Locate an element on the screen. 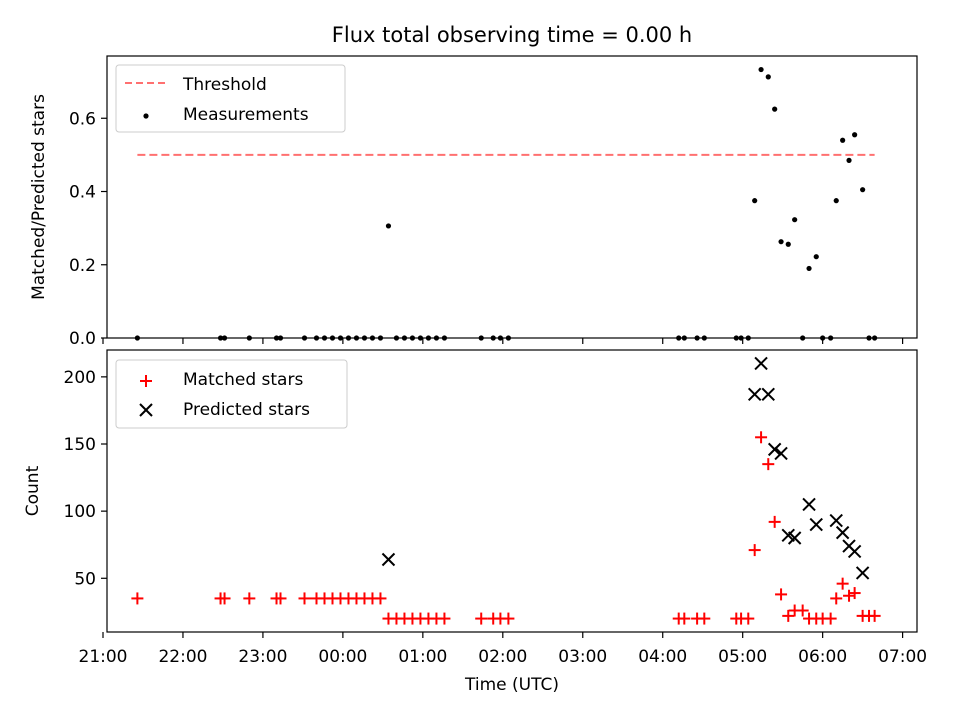  legend-predicted-label: Predicted stars is located at coordinates (246, 410).